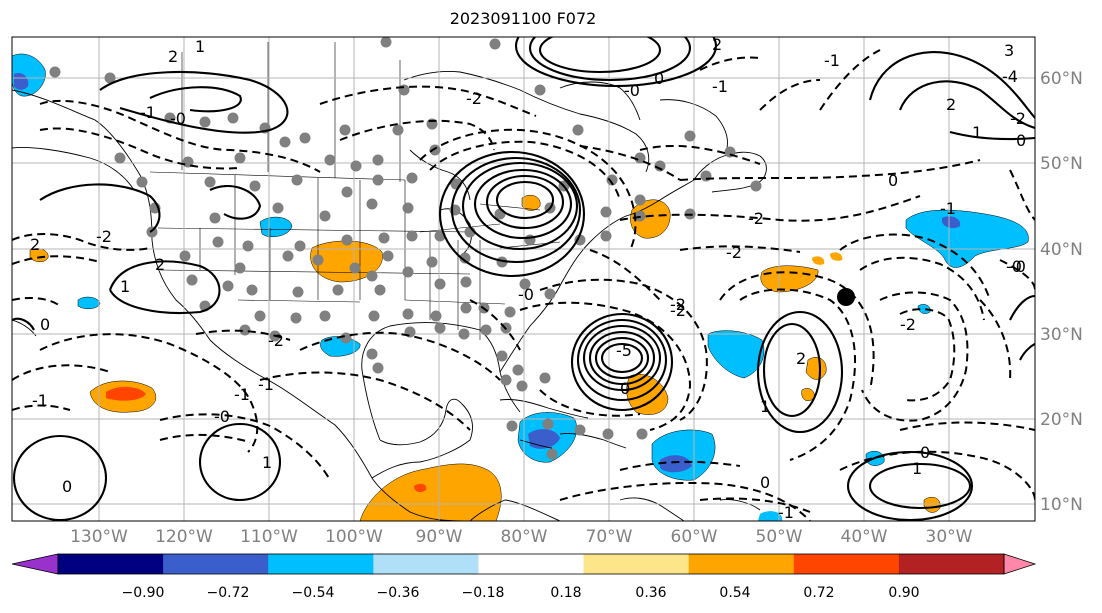 Image resolution: width=1102 pixels, height=613 pixels. I want to click on colorbar-tick-label: 0.36, so click(650, 593).